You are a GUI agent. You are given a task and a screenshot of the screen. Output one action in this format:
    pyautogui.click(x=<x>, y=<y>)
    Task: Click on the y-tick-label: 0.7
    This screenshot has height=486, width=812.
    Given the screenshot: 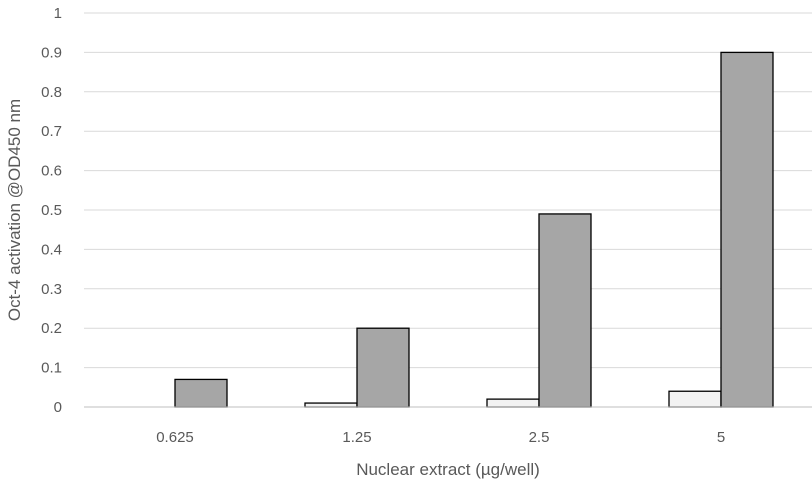 What is the action you would take?
    pyautogui.click(x=51, y=131)
    